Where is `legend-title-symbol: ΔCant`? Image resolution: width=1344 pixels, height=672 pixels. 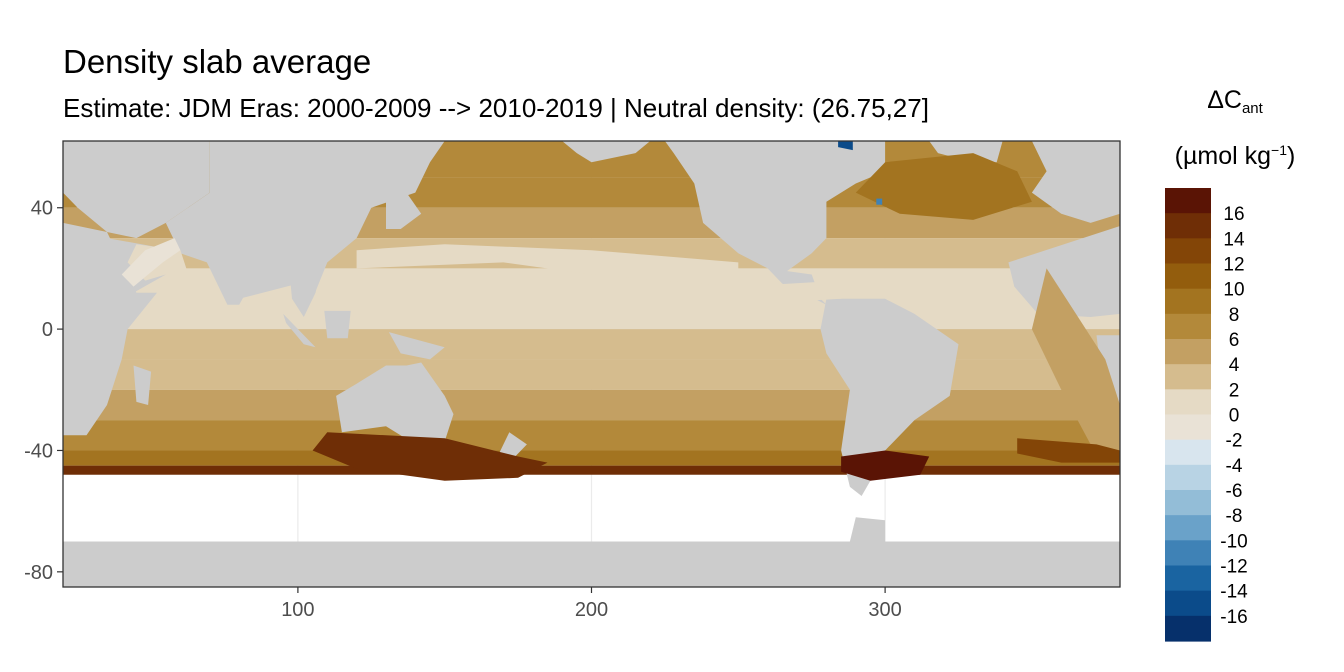
legend-title-symbol: ΔCant is located at coordinates (1235, 101).